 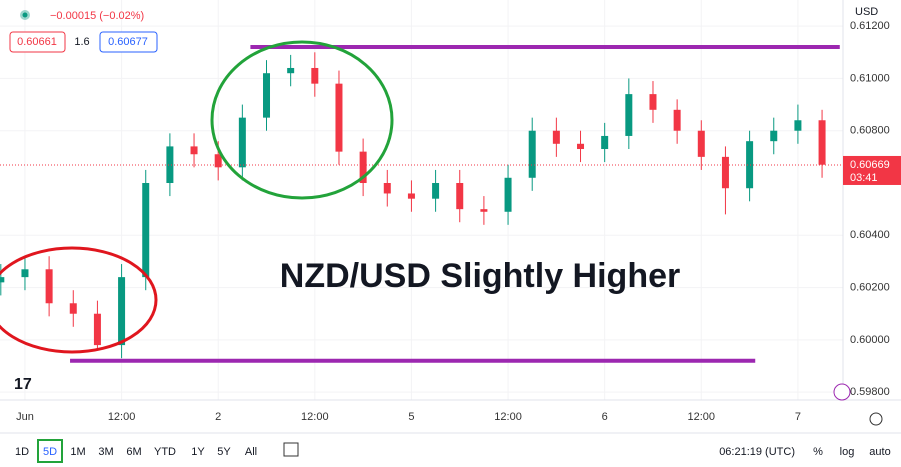 I want to click on bid-price: 0.60661, so click(x=37, y=42).